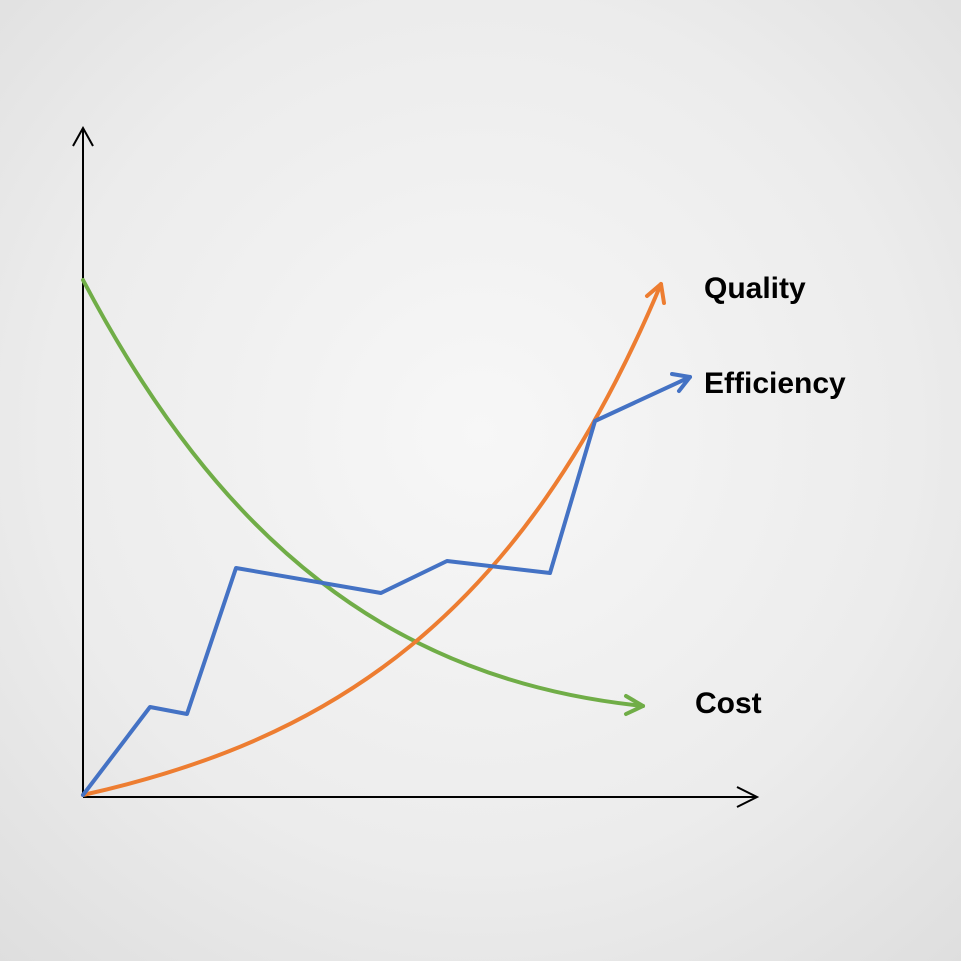  What do you see at coordinates (728, 703) in the screenshot?
I see `cost-label: Cost` at bounding box center [728, 703].